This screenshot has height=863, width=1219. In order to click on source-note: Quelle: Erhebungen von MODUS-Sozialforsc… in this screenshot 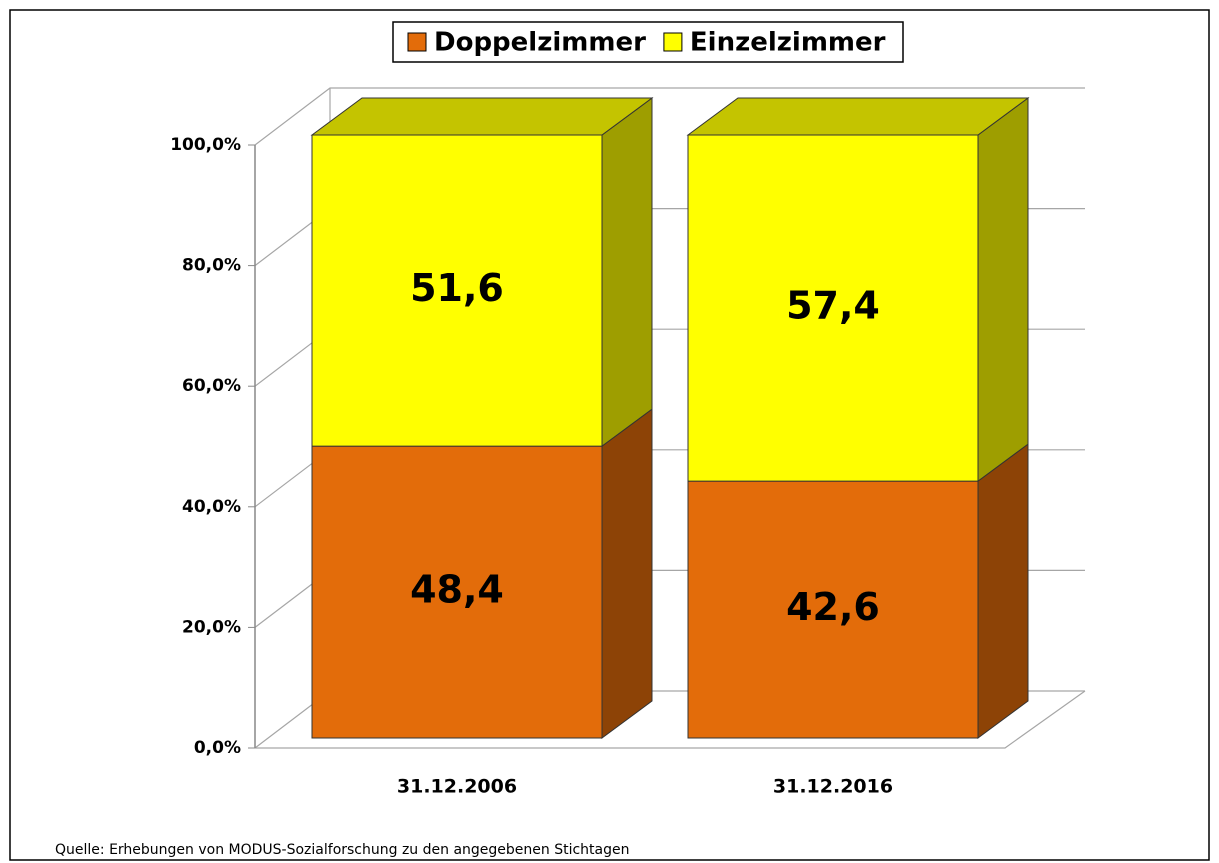, I will do `click(342, 850)`.